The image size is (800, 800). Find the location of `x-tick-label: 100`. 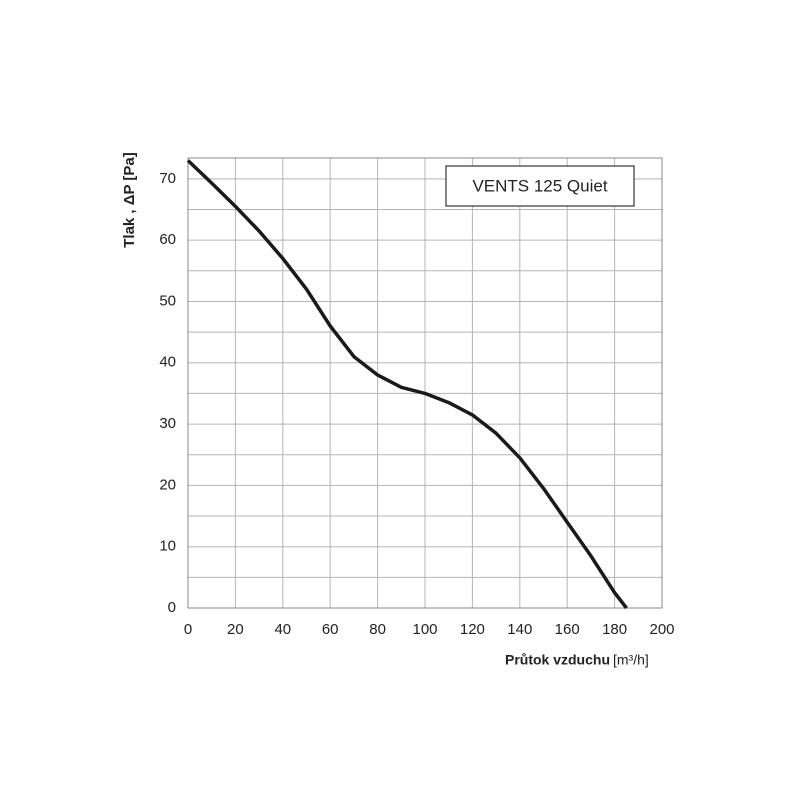

x-tick-label: 100 is located at coordinates (424, 629).